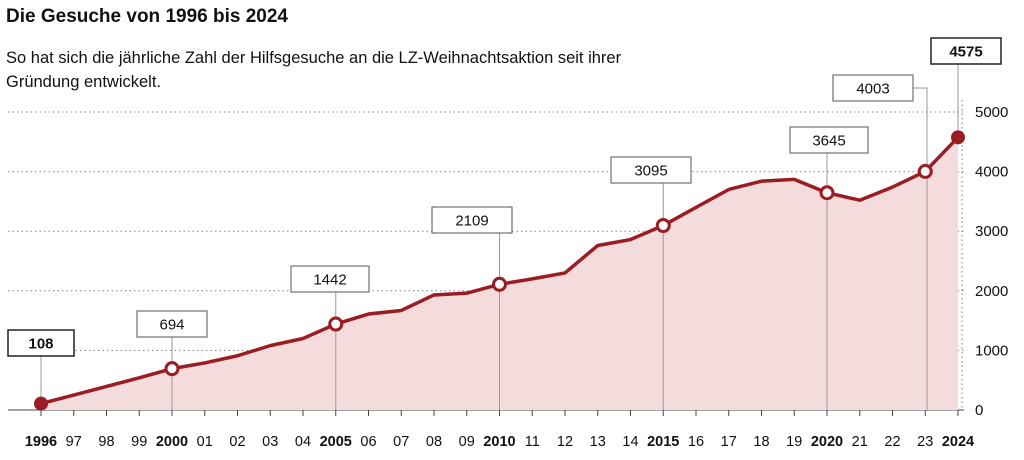 This screenshot has width=1024, height=460. What do you see at coordinates (663, 442) in the screenshot?
I see `x-tick-label: 2015` at bounding box center [663, 442].